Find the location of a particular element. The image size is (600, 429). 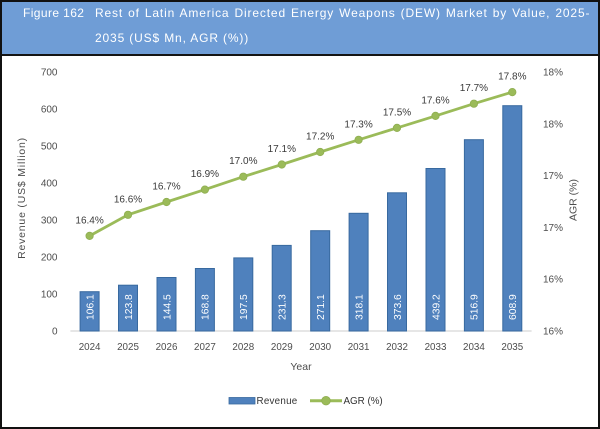

svg-text: 500 is located at coordinates (49, 147).